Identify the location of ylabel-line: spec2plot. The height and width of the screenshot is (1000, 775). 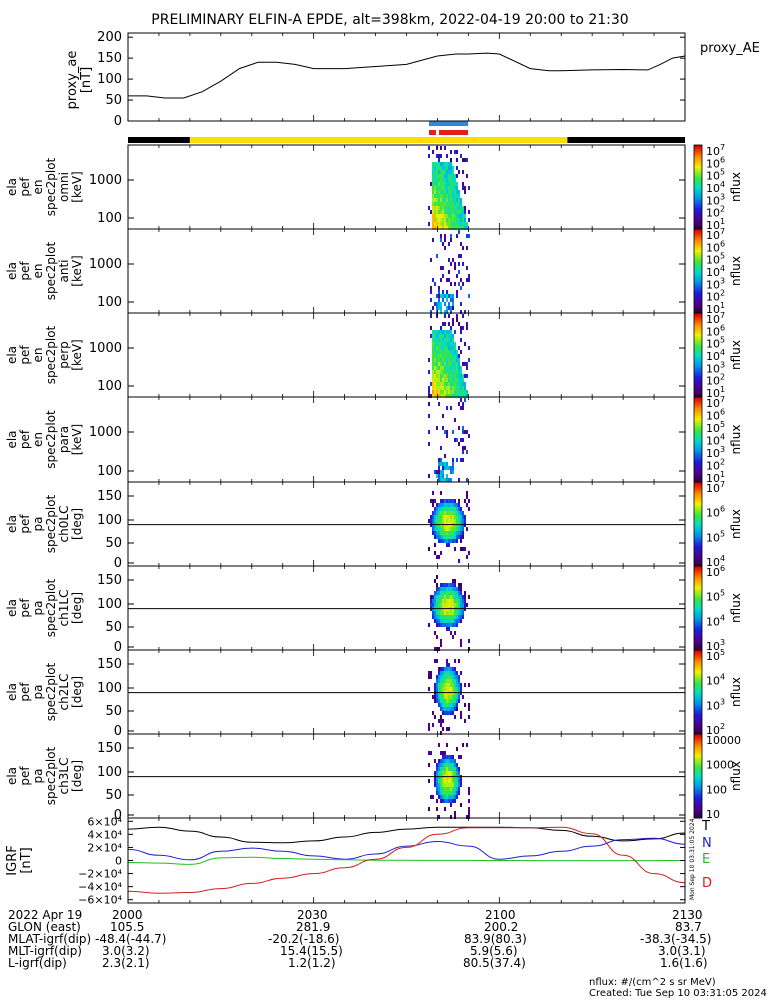
(51, 270).